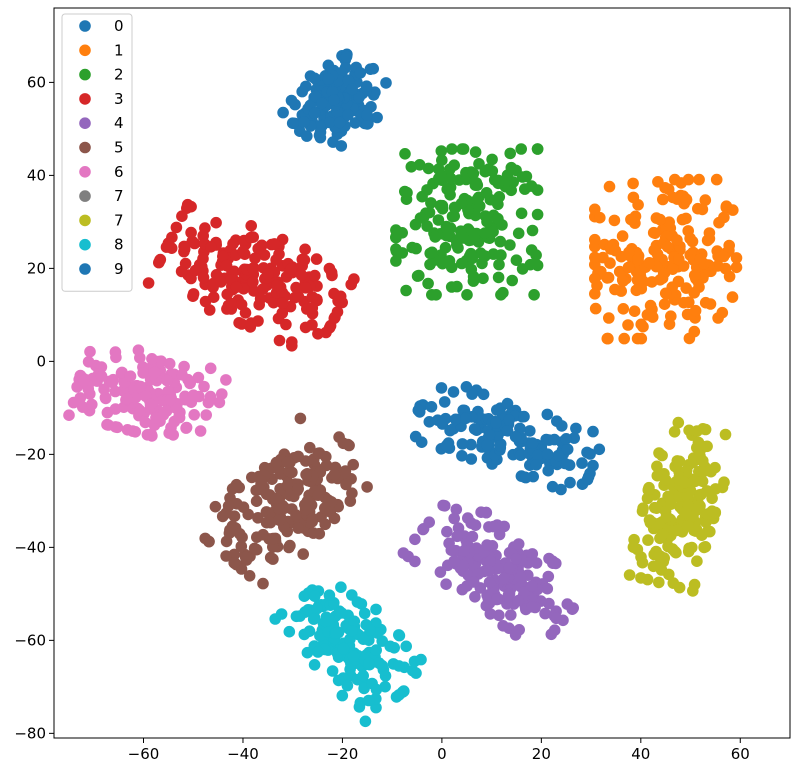  I want to click on legend-label: 6, so click(119, 172).